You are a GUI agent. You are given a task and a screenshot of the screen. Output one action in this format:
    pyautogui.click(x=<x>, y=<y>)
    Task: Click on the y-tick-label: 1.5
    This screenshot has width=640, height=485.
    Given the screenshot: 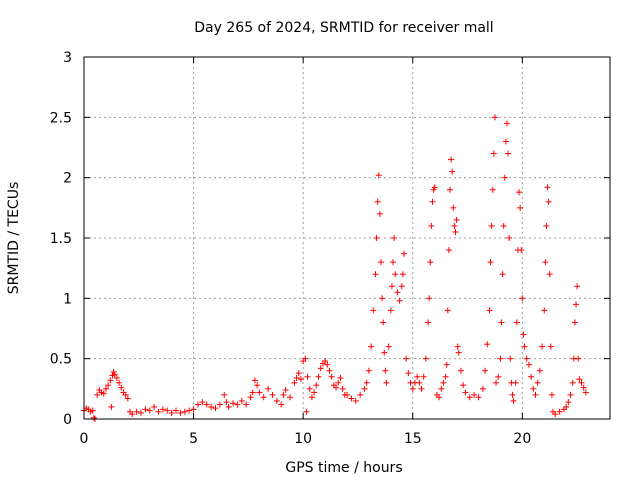 What is the action you would take?
    pyautogui.click(x=61, y=239)
    